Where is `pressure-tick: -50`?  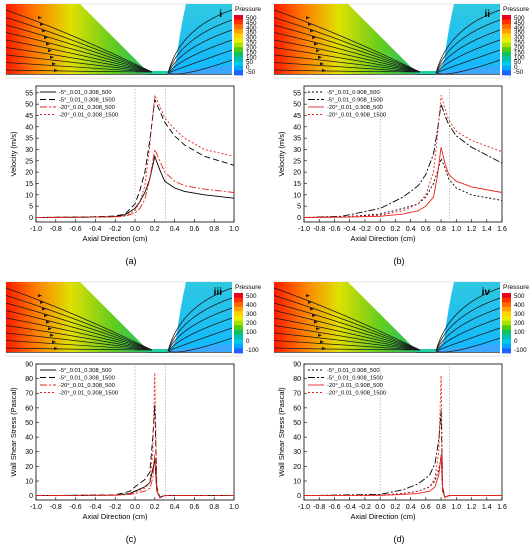 pressure-tick: -50 is located at coordinates (251, 72).